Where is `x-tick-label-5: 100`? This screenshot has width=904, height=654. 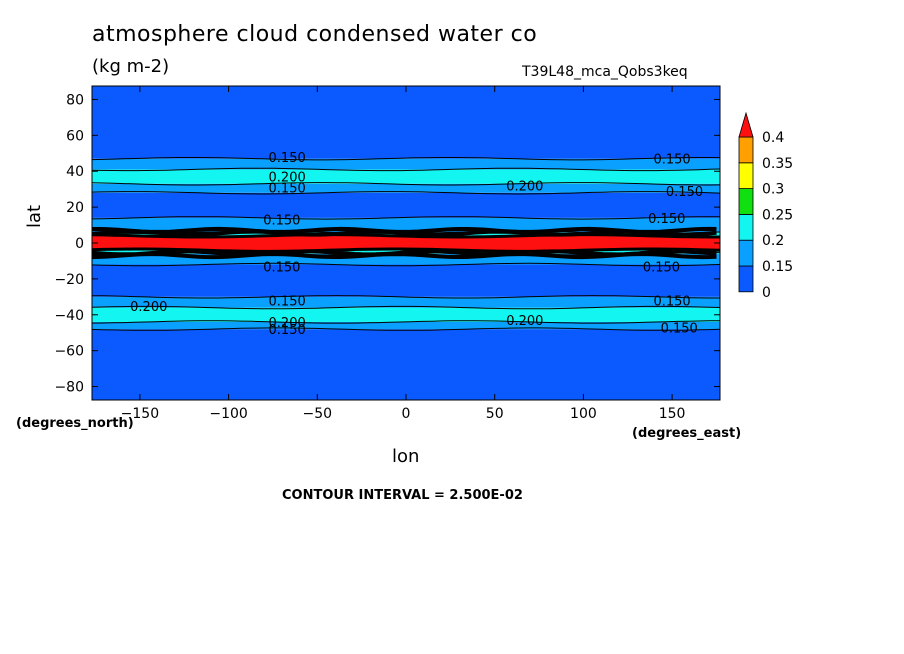
x-tick-label-5: 100 is located at coordinates (583, 414).